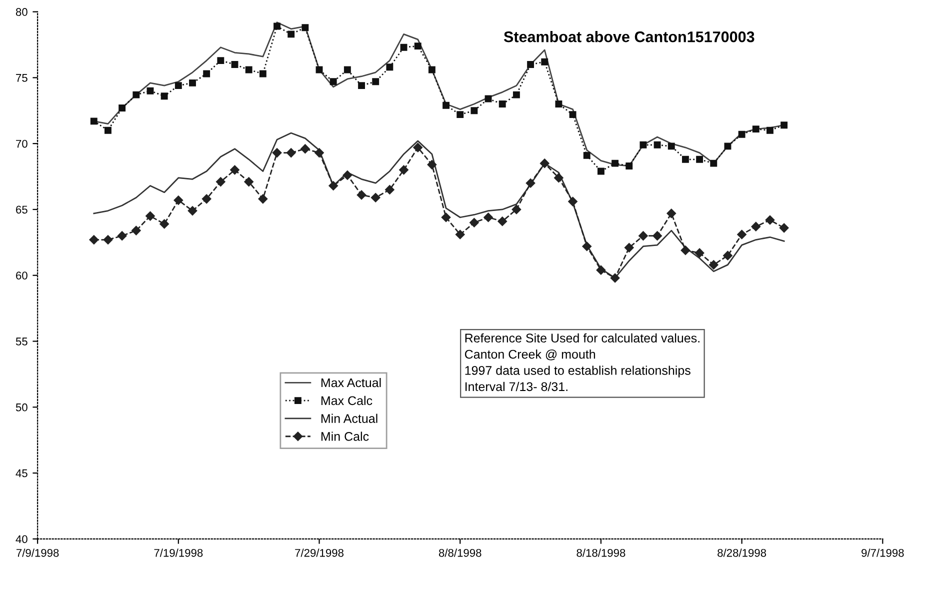 The image size is (939, 589). What do you see at coordinates (601, 552) in the screenshot?
I see `x-tick-label: 8/18/1998` at bounding box center [601, 552].